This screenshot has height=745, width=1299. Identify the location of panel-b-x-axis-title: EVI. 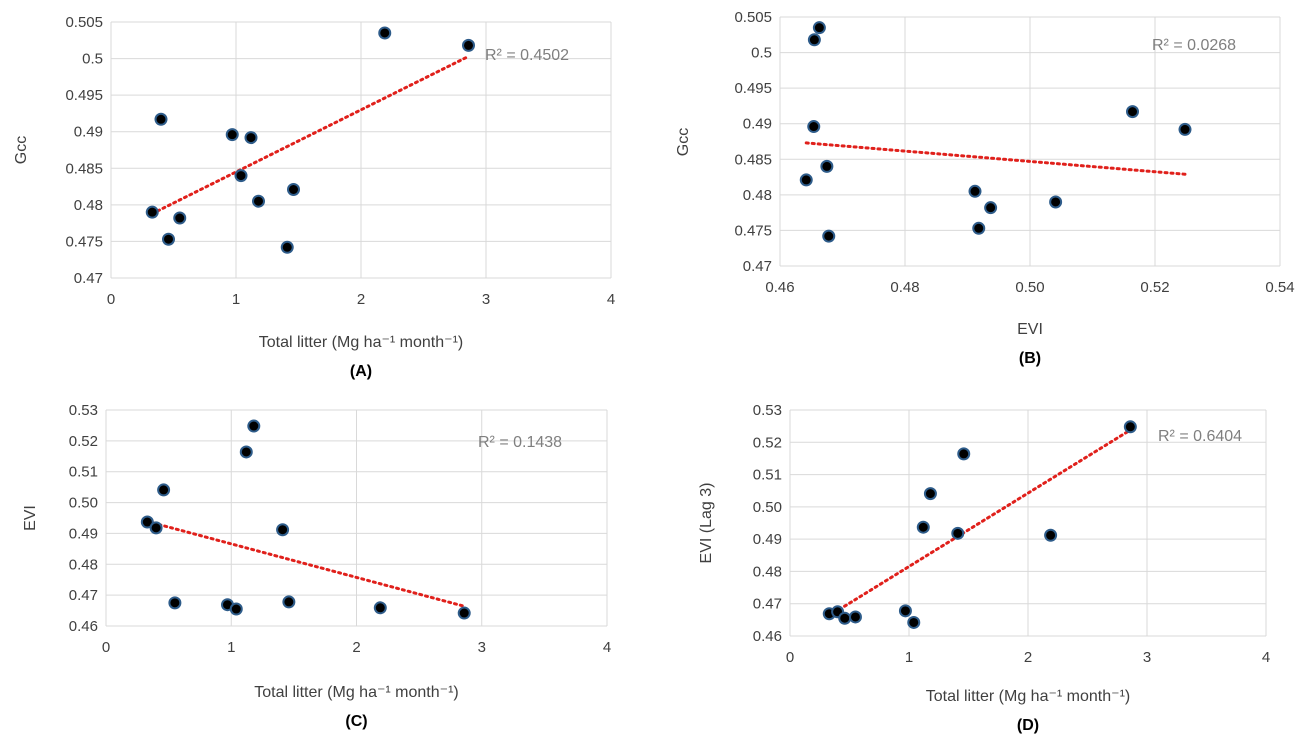
(1030, 329).